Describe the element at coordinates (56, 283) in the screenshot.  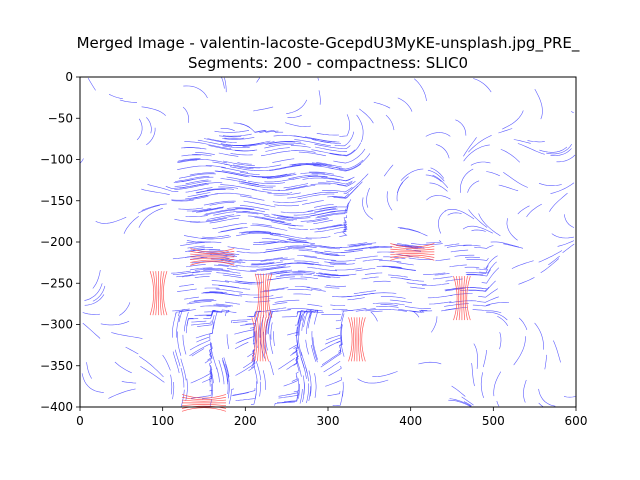
I see `y-tick-label: −250` at that location.